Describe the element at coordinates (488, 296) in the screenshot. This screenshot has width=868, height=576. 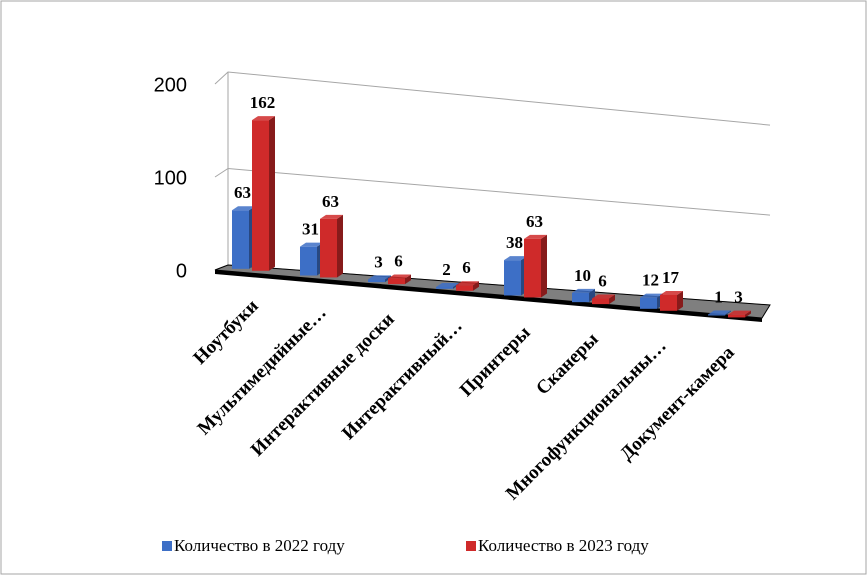
I see `floor-edge` at that location.